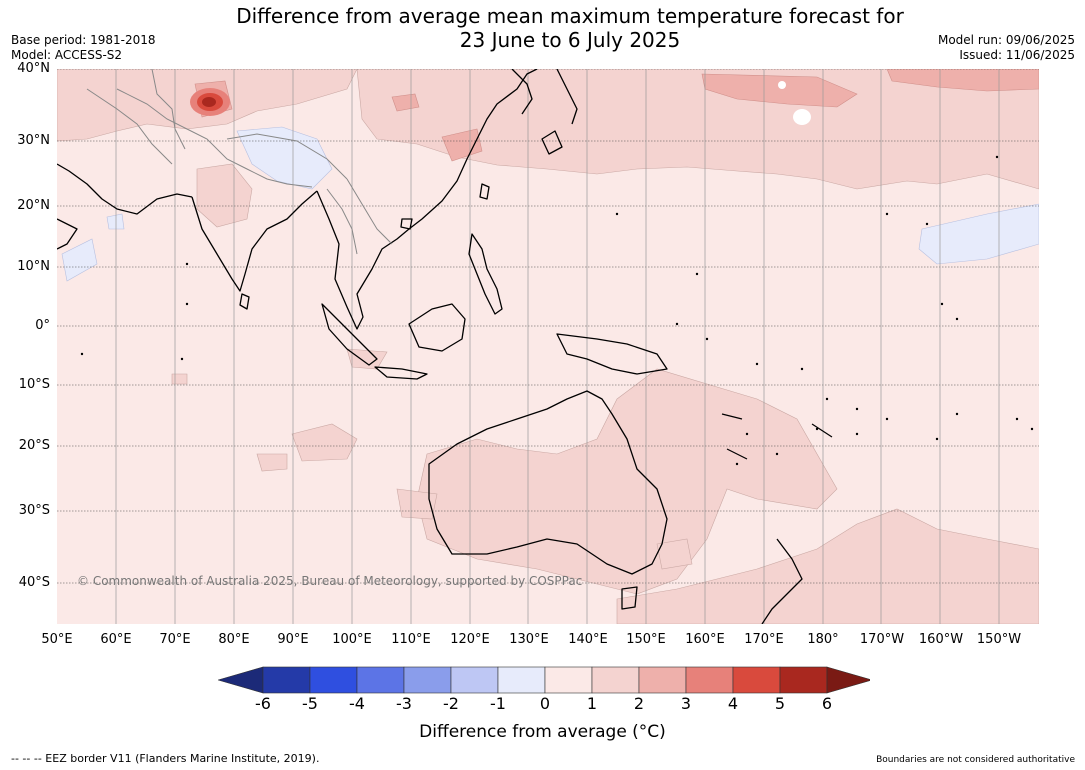 The height and width of the screenshot is (770, 1085). Describe the element at coordinates (588, 639) in the screenshot. I see `lon-label-140e: 140°E` at that location.